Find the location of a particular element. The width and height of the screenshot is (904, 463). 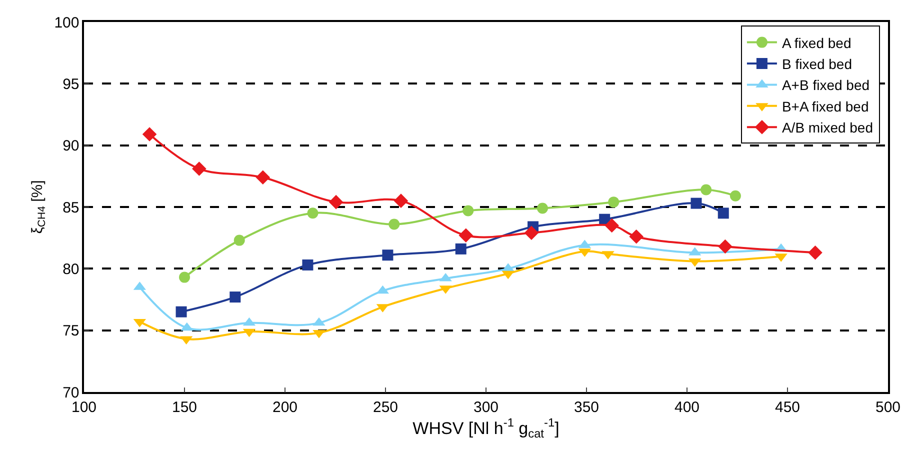

y-tick-label: 70 is located at coordinates (71, 393).